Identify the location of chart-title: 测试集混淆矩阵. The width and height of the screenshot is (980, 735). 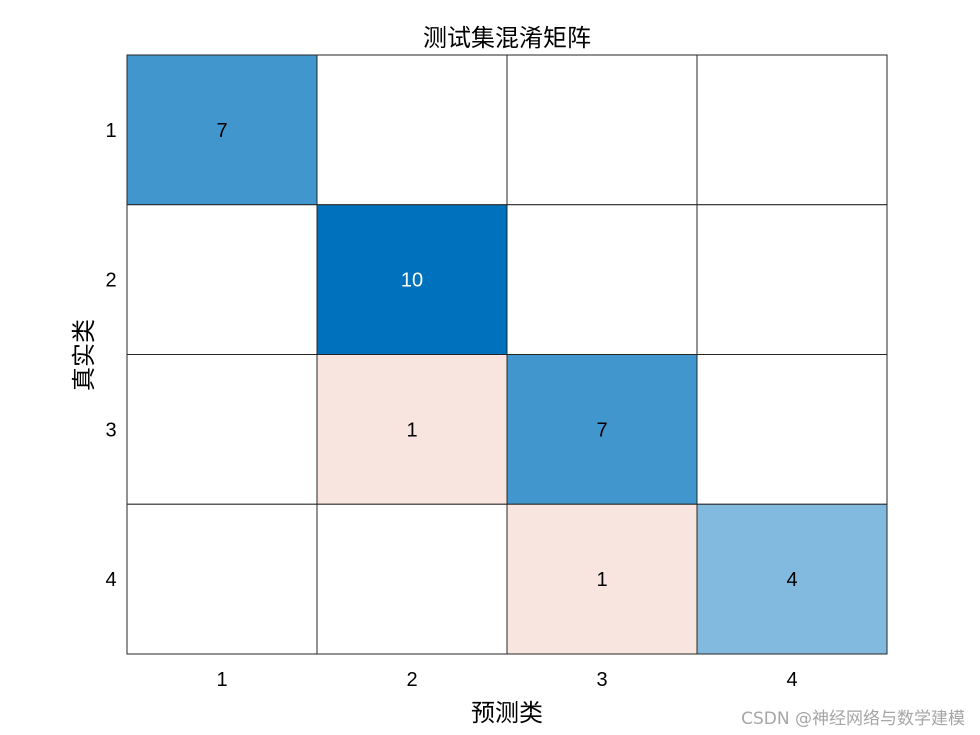
(507, 38).